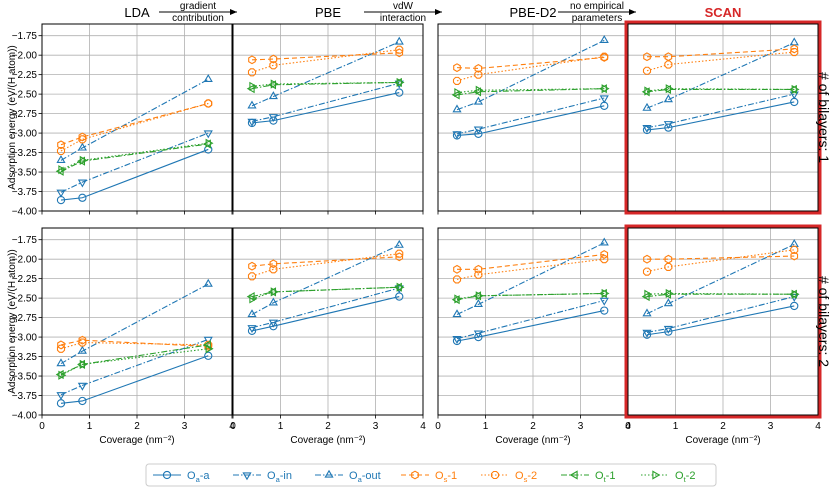  Describe the element at coordinates (25, 338) in the screenshot. I see `y-tick-label-4: −3.00` at that location.